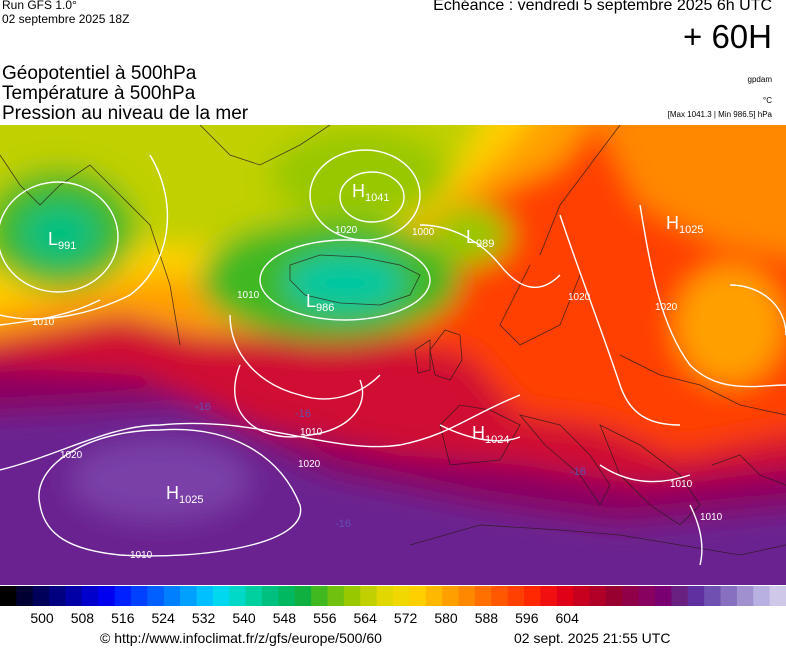 This screenshot has width=786, height=648. What do you see at coordinates (390, 465) in the screenshot?
I see `temperature-labels: -16 -16 -16 -16` at bounding box center [390, 465].